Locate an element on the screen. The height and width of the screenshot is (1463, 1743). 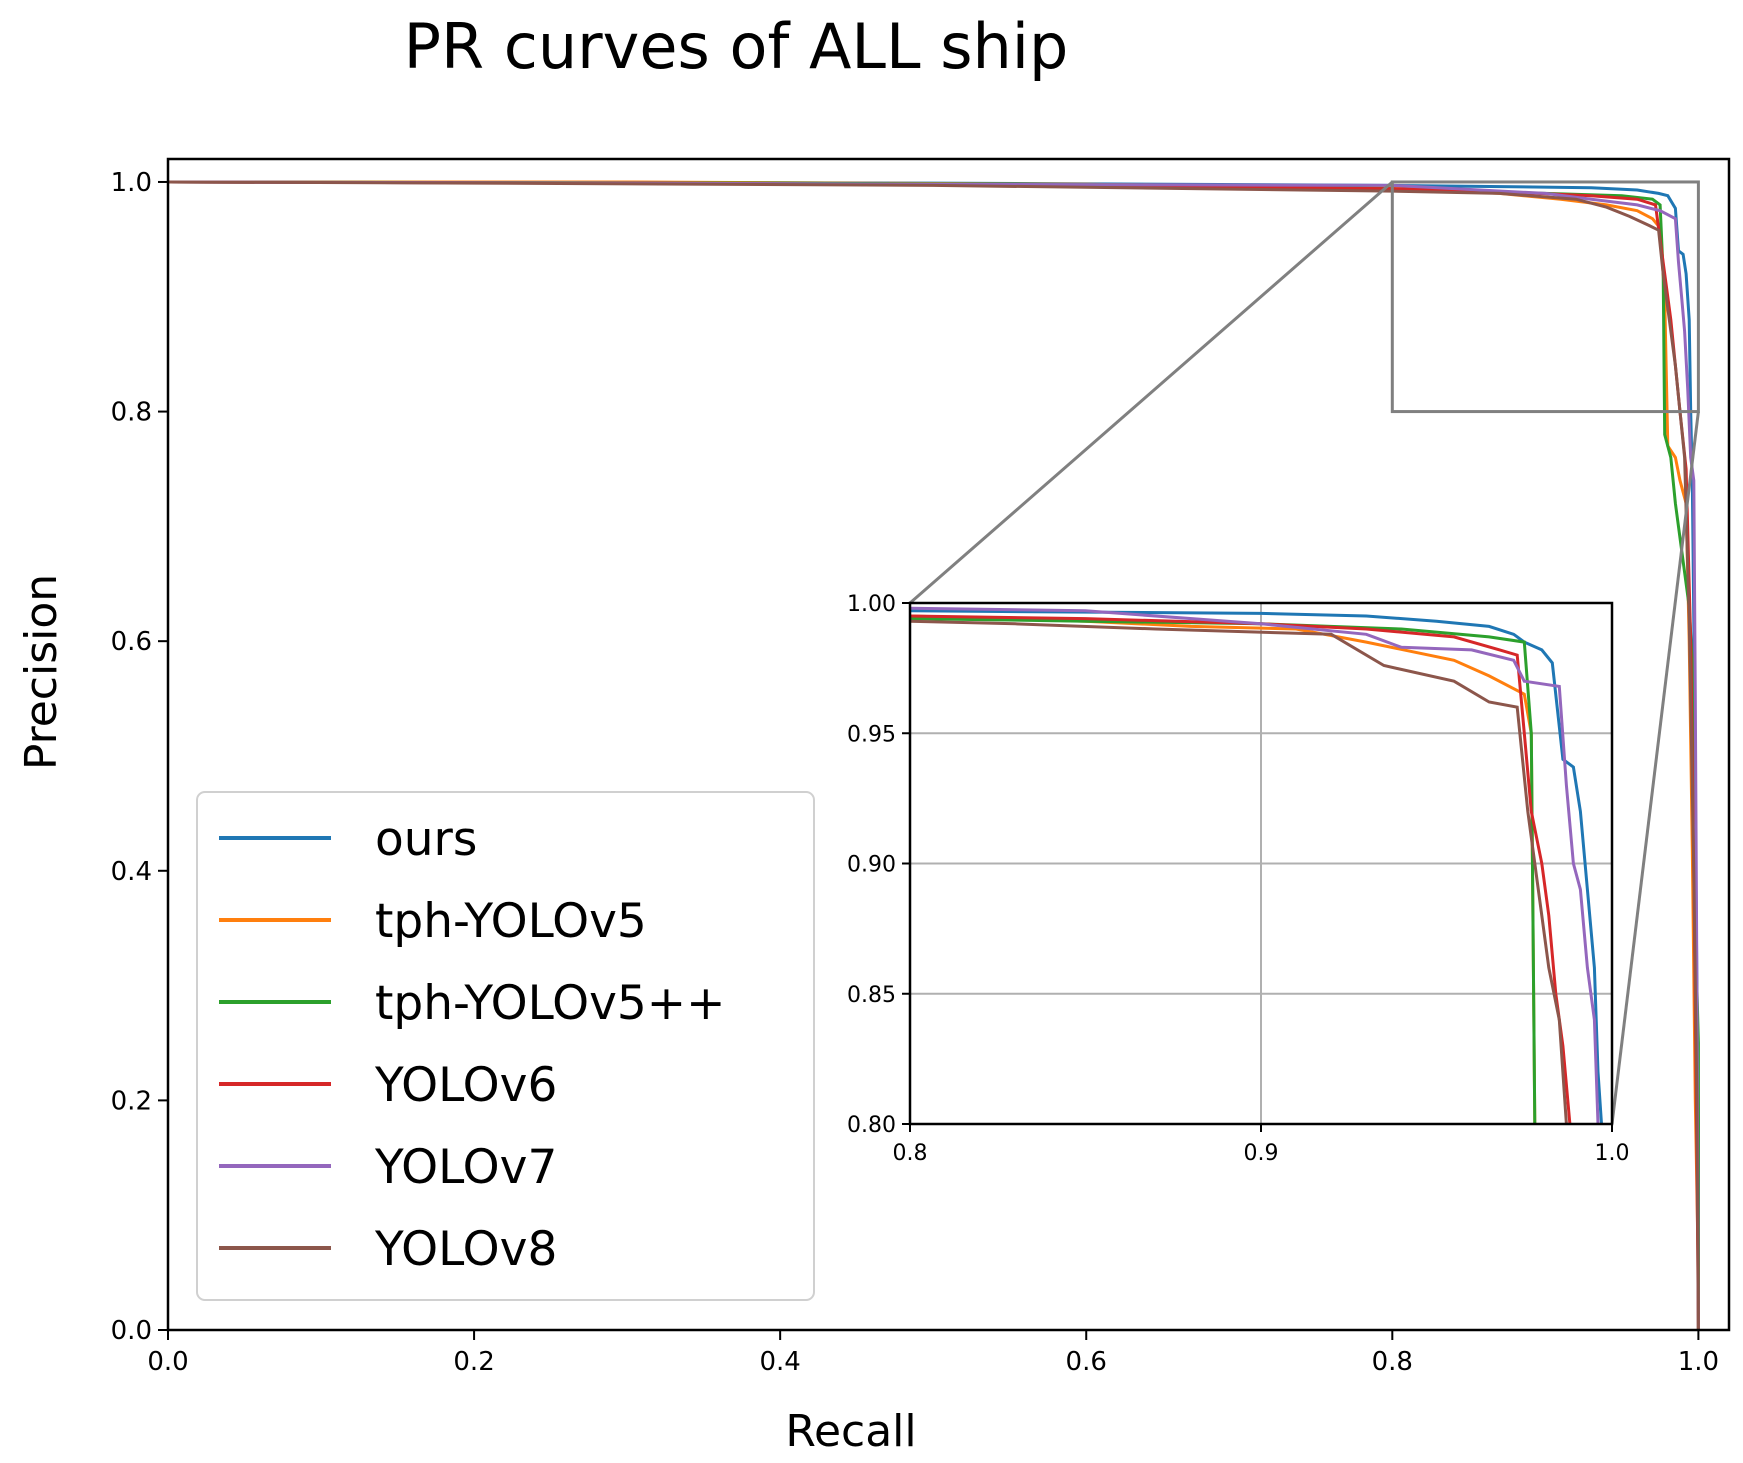
legend-label-tph-YOLOv5: tph-YOLOv5 is located at coordinates (511, 921).